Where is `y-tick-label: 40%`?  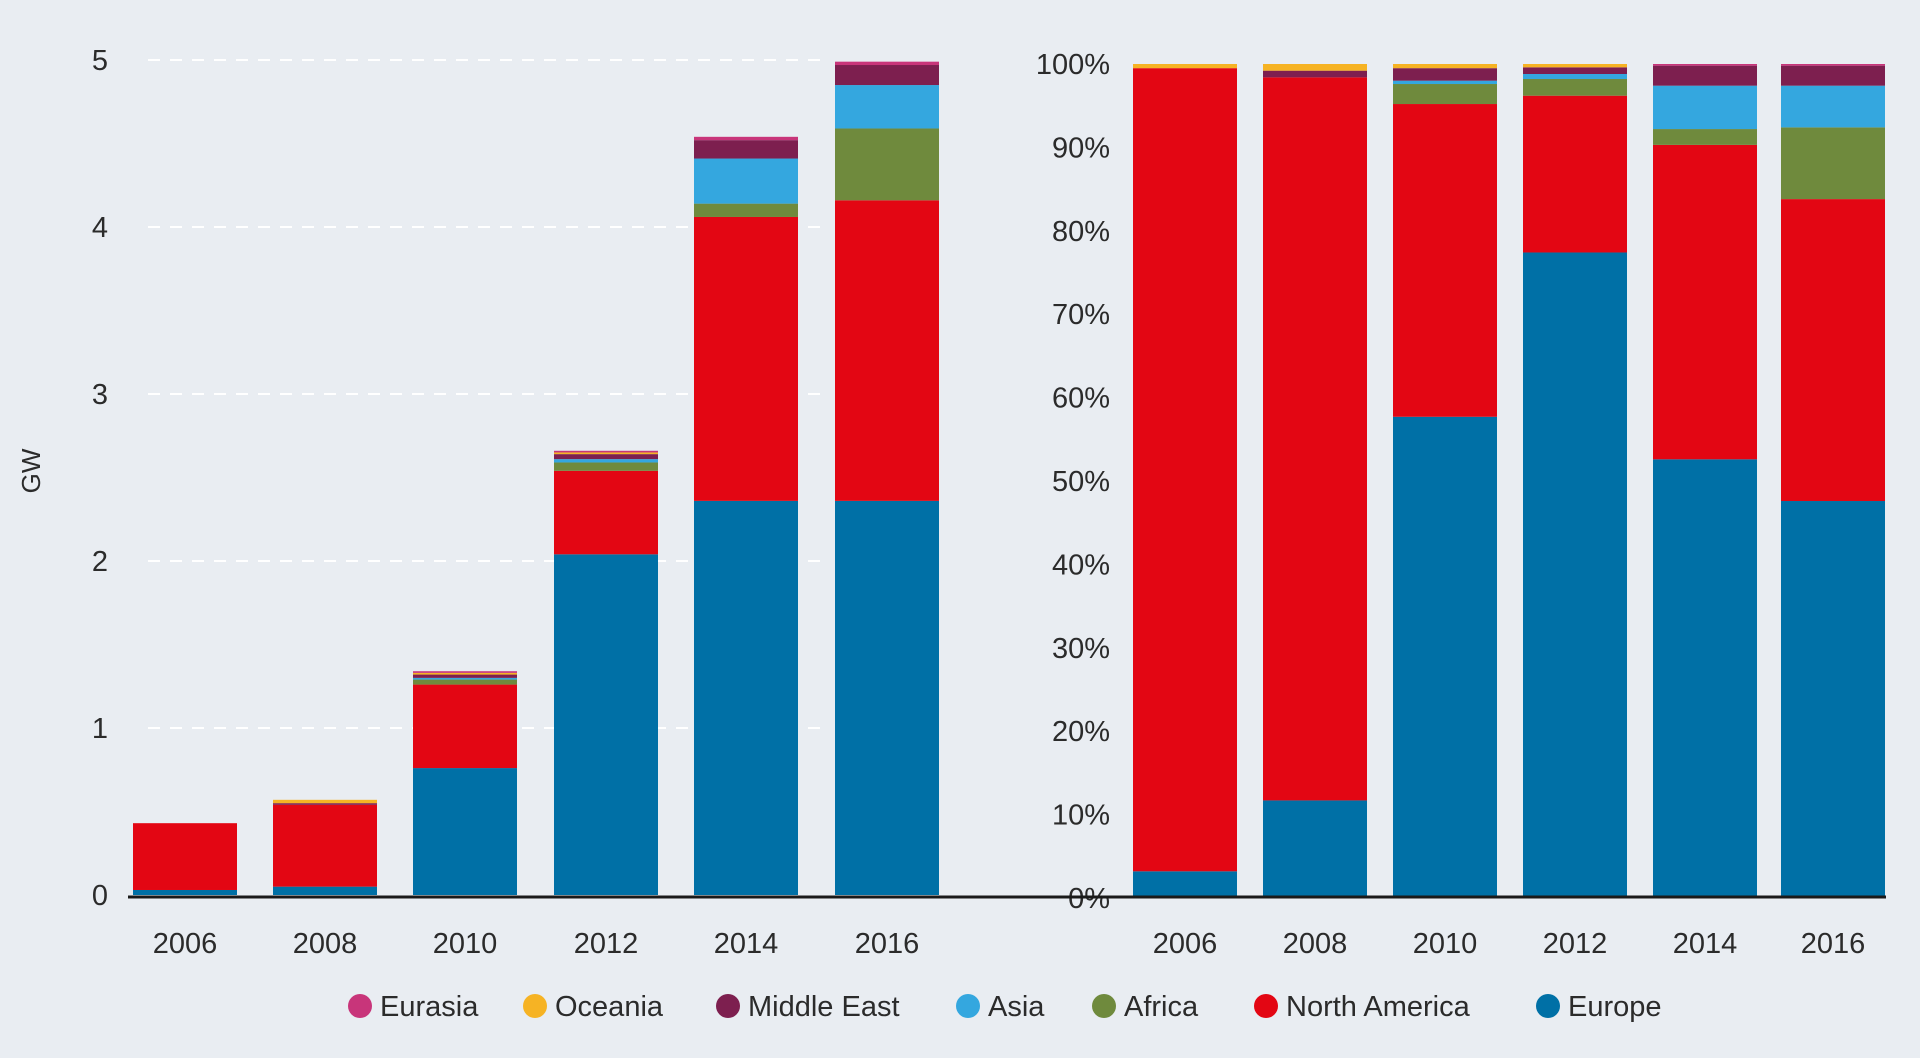
y-tick-label: 40% is located at coordinates (1081, 565).